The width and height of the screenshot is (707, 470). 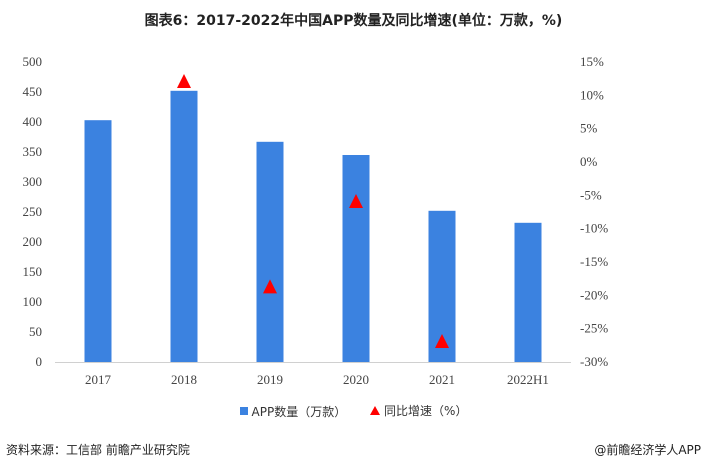 I want to click on legend-item-bar: APP数量（万款）, so click(x=293, y=411).